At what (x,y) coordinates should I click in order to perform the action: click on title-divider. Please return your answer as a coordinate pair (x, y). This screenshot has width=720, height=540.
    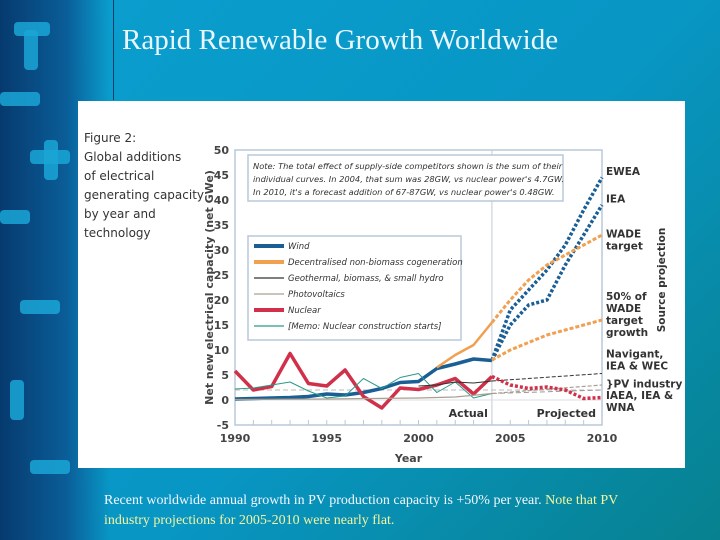
    Looking at the image, I should click on (113, 50).